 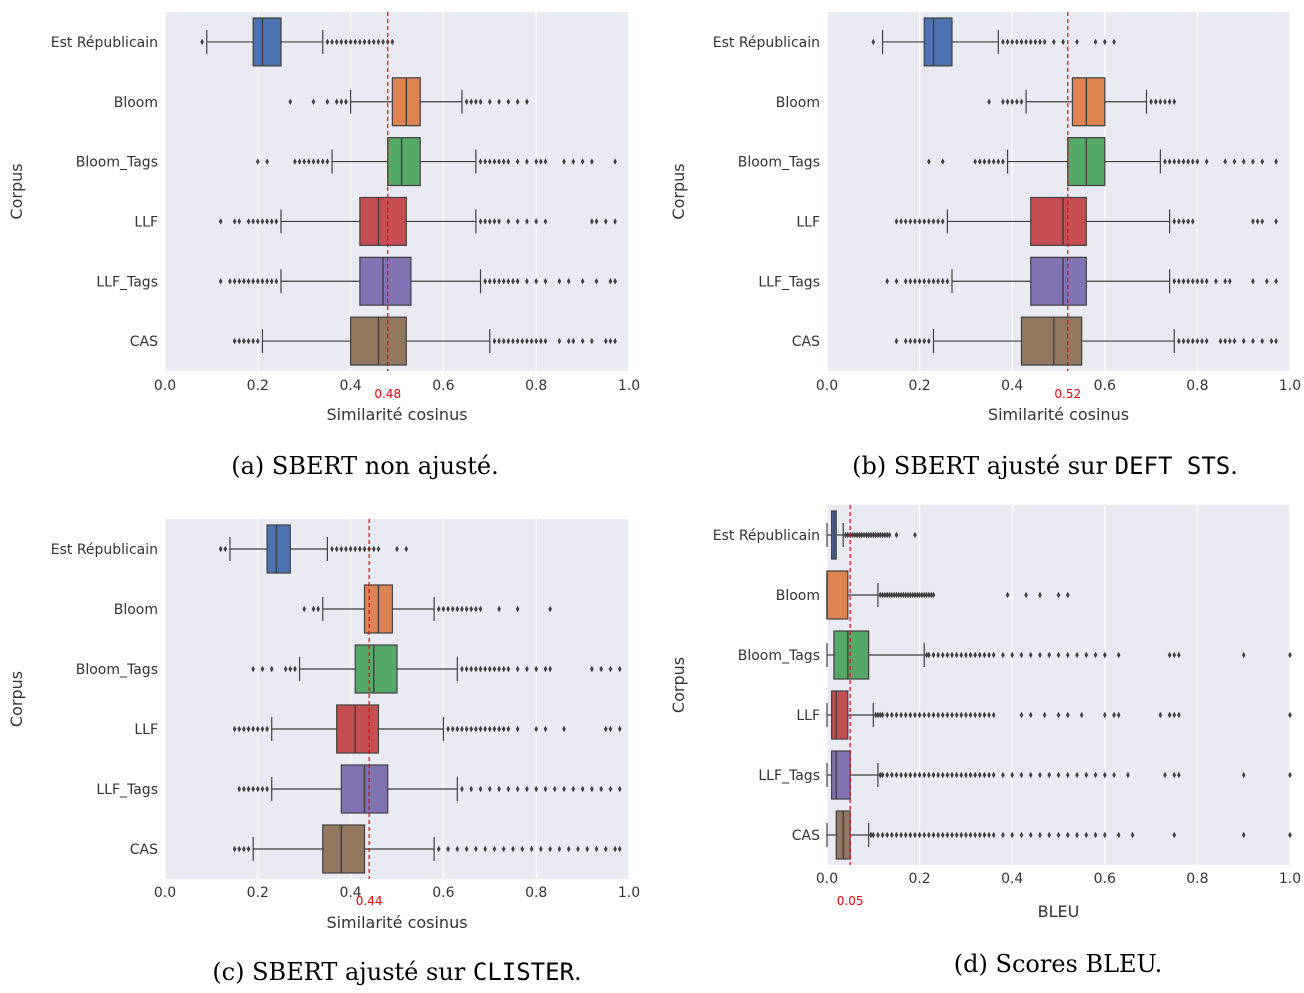 What do you see at coordinates (806, 836) in the screenshot?
I see `category-label: CAS` at bounding box center [806, 836].